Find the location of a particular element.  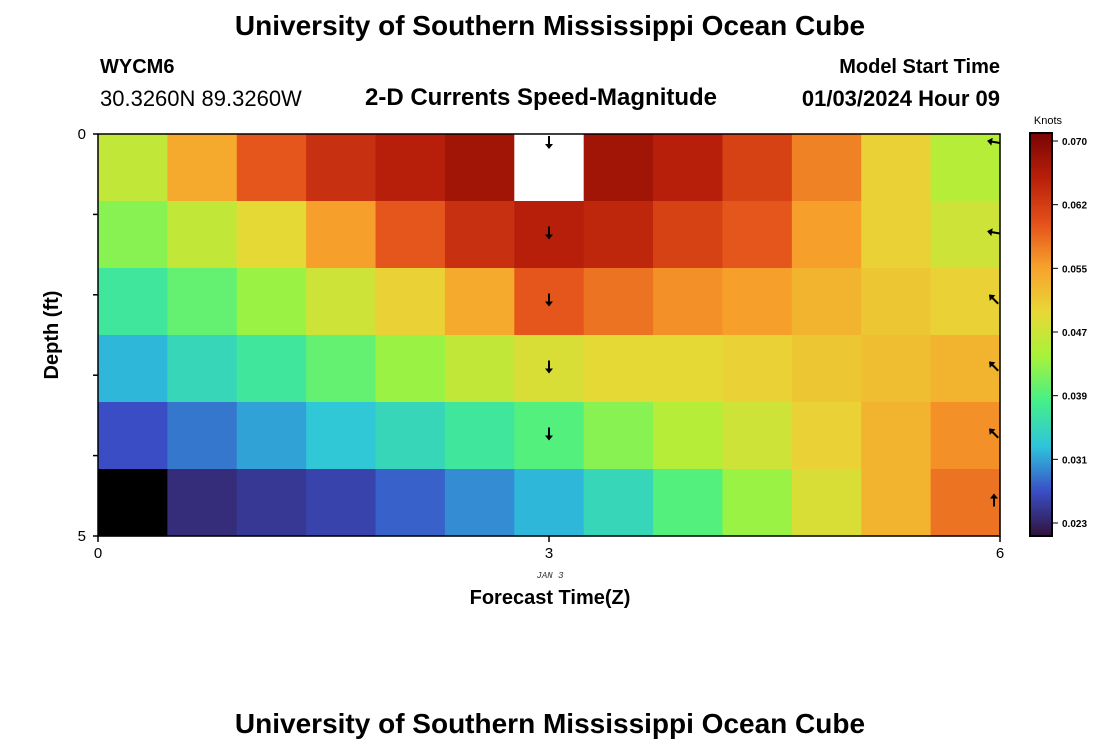

y-tick-label: 0 is located at coordinates (82, 134).